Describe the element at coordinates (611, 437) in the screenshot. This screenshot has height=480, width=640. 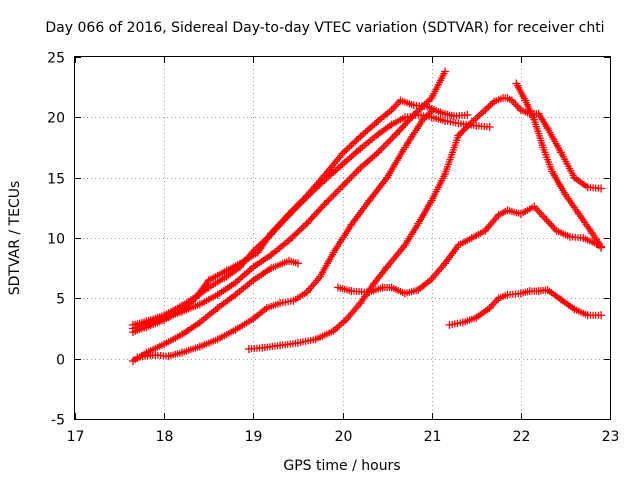
I see `x-tick-label: 23` at that location.